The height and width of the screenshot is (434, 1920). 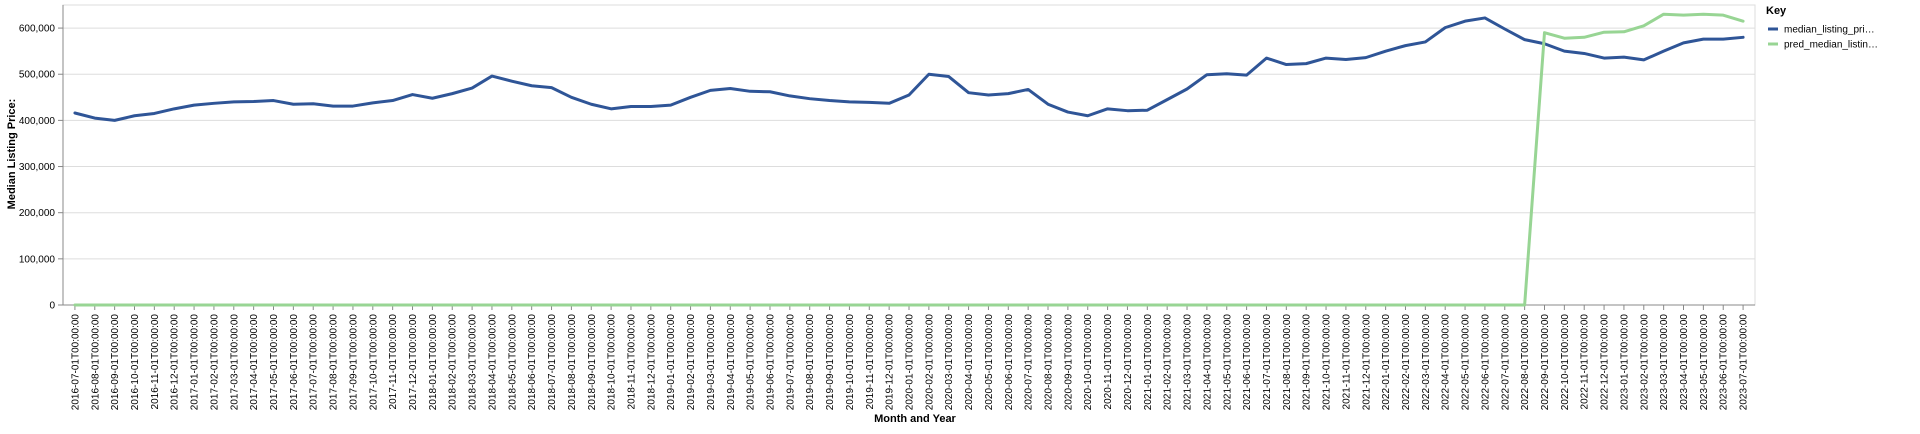 What do you see at coordinates (1525, 362) in the screenshot?
I see `x-tick-label: 2022-08-01T00:00:00` at bounding box center [1525, 362].